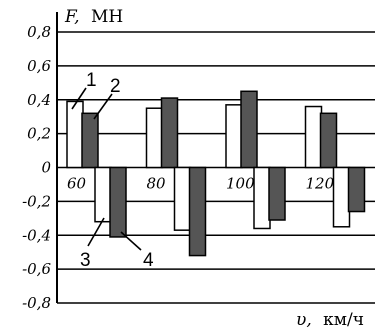 The height and width of the screenshot is (333, 377). Describe the element at coordinates (36, 269) in the screenshot. I see `y-tick-label: -0,6` at that location.